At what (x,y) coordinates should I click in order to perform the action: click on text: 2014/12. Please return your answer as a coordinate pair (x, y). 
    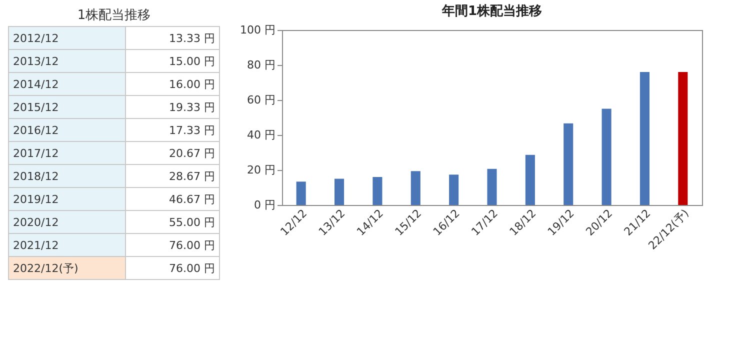
    Looking at the image, I should click on (67, 84).